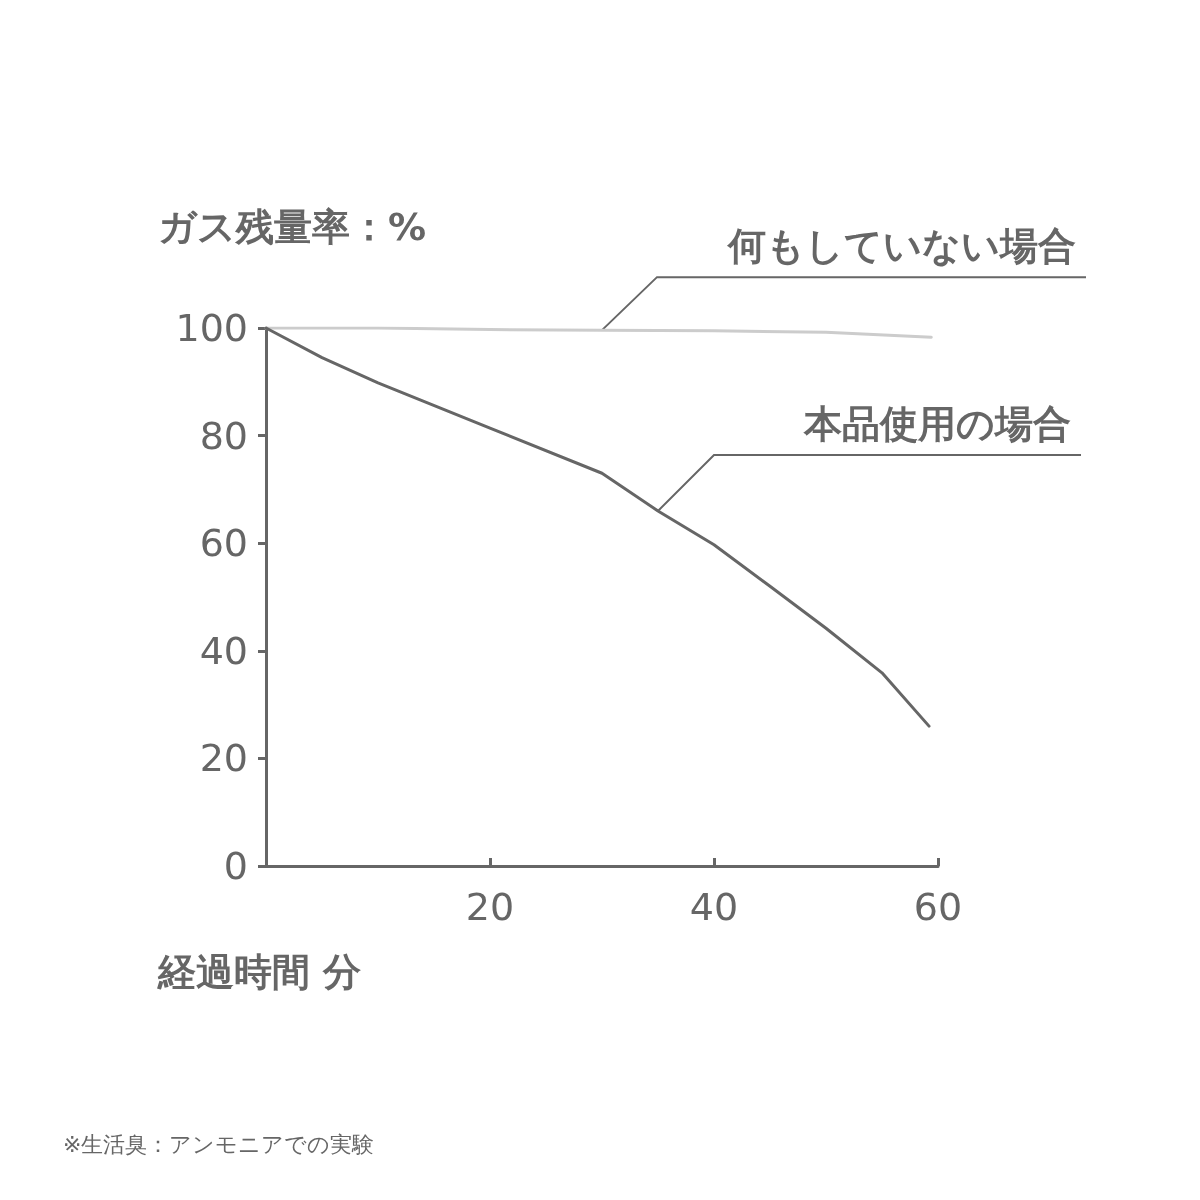  What do you see at coordinates (938, 907) in the screenshot?
I see `x-tick-label: 60` at bounding box center [938, 907].